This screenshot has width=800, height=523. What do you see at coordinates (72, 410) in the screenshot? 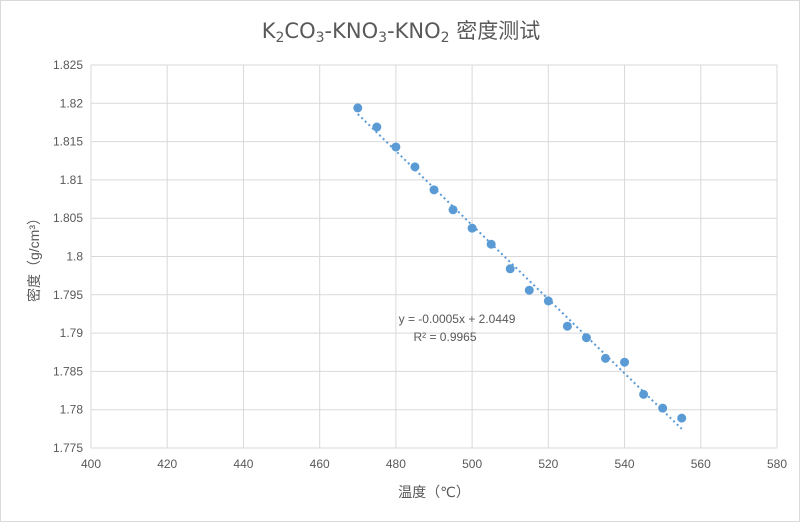
I see `y-tick-label: 1.78` at bounding box center [72, 410].